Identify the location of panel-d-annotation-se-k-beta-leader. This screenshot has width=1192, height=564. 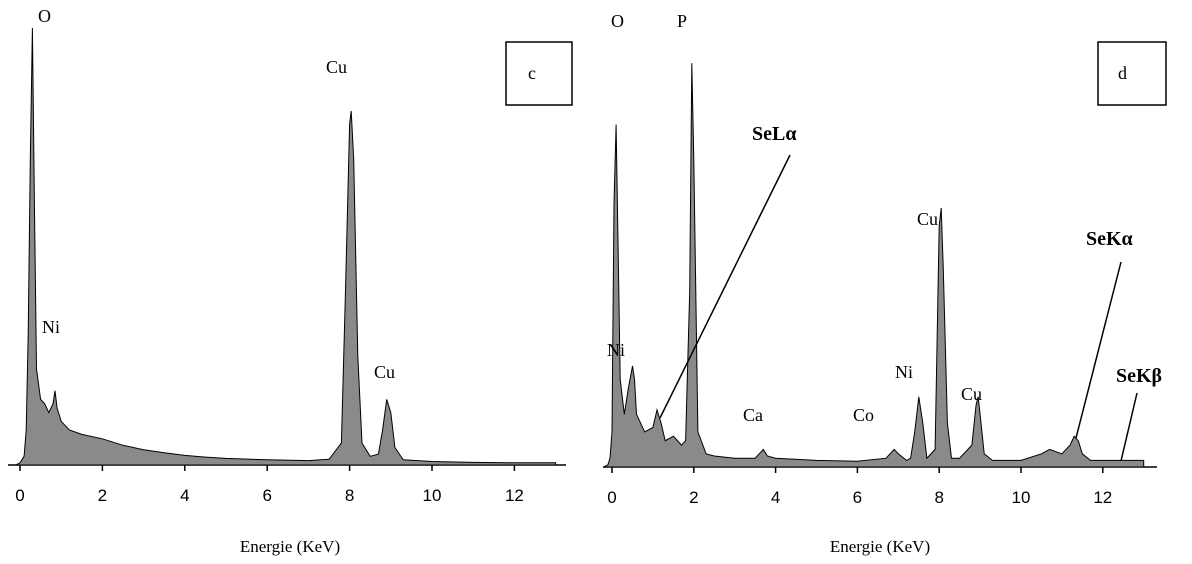
(1129, 427).